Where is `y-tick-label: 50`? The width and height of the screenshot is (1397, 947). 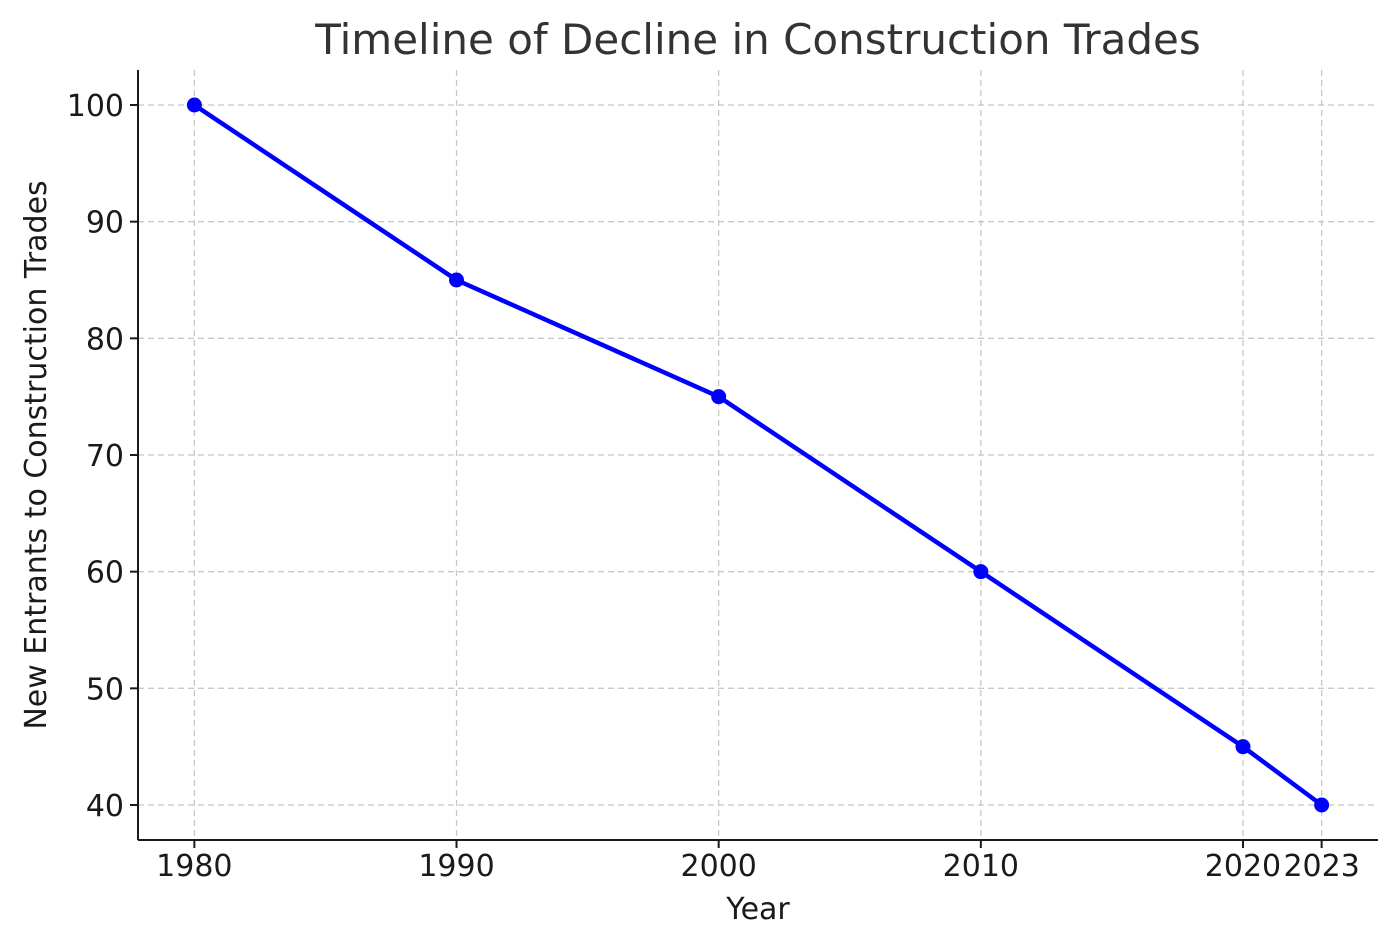 y-tick-label: 50 is located at coordinates (105, 689).